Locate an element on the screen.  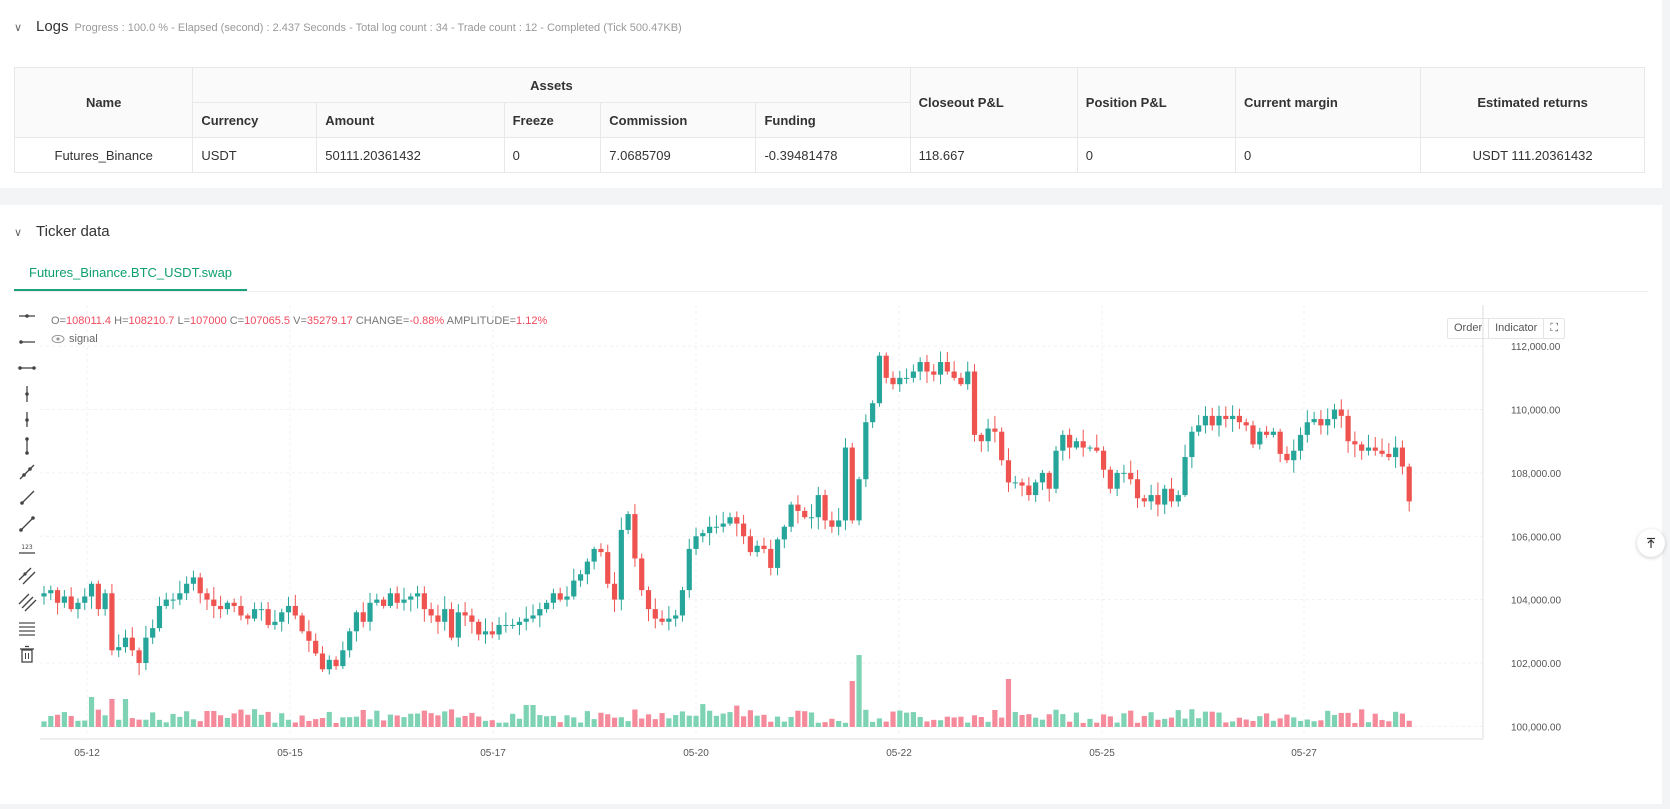
vertical-line-icon is located at coordinates (27, 394).